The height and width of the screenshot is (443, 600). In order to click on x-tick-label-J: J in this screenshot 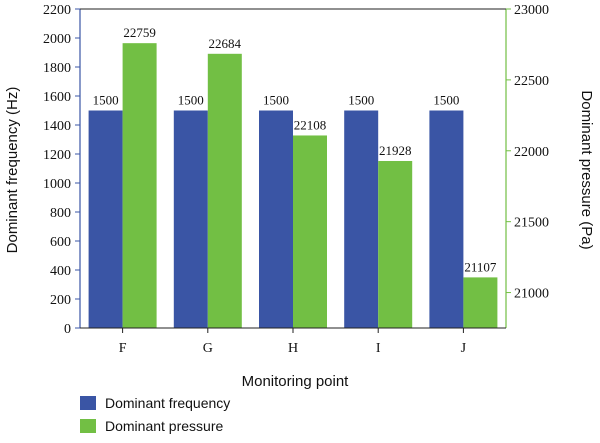, I will do `click(464, 348)`.